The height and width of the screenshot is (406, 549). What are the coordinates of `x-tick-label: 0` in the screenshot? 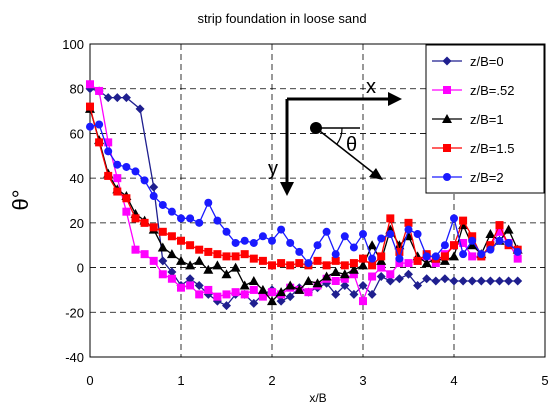 It's located at (89, 380).